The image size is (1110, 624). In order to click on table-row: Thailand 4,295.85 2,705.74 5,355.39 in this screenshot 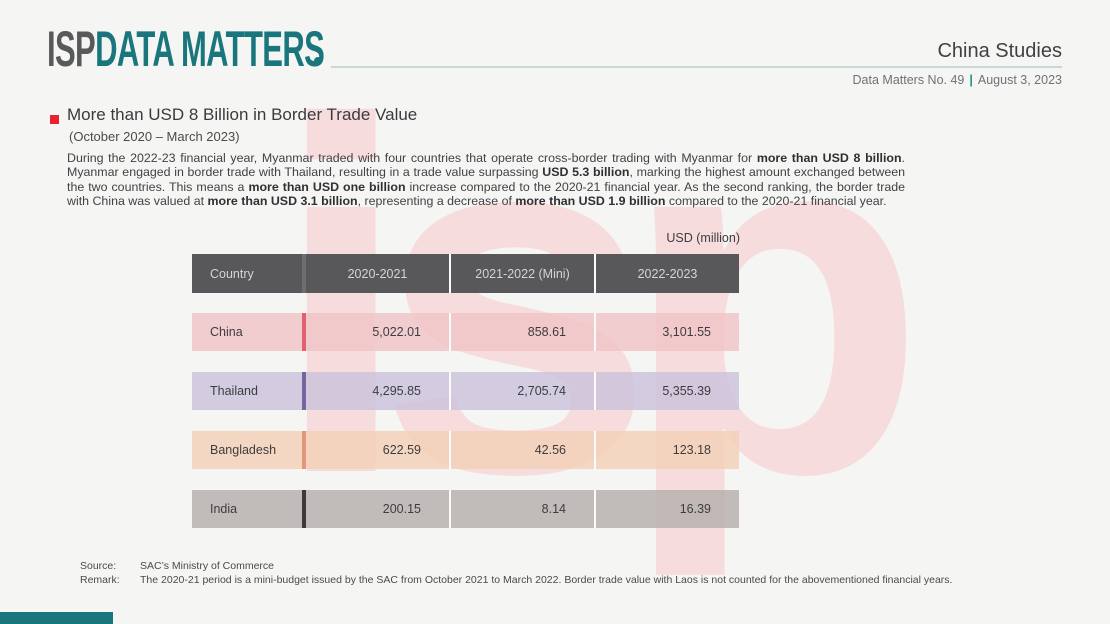, I will do `click(465, 391)`.